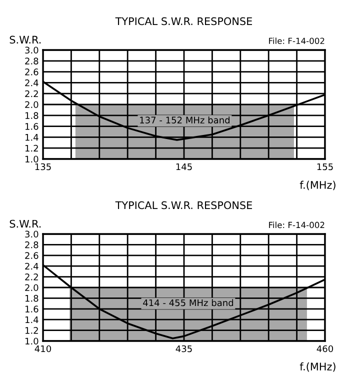 The width and height of the screenshot is (347, 380). I want to click on band-label: 414 - 455 MHz band, so click(188, 302).